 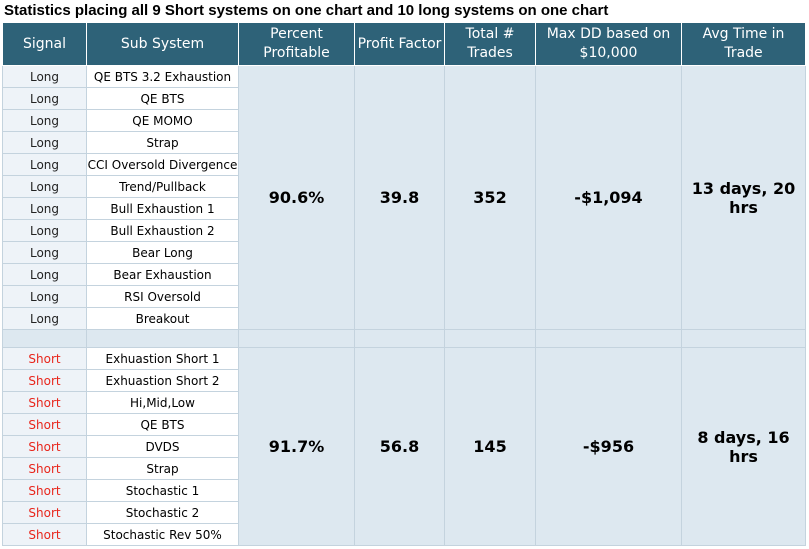 What do you see at coordinates (404, 252) in the screenshot?
I see `table-row: Long Bear Long` at bounding box center [404, 252].